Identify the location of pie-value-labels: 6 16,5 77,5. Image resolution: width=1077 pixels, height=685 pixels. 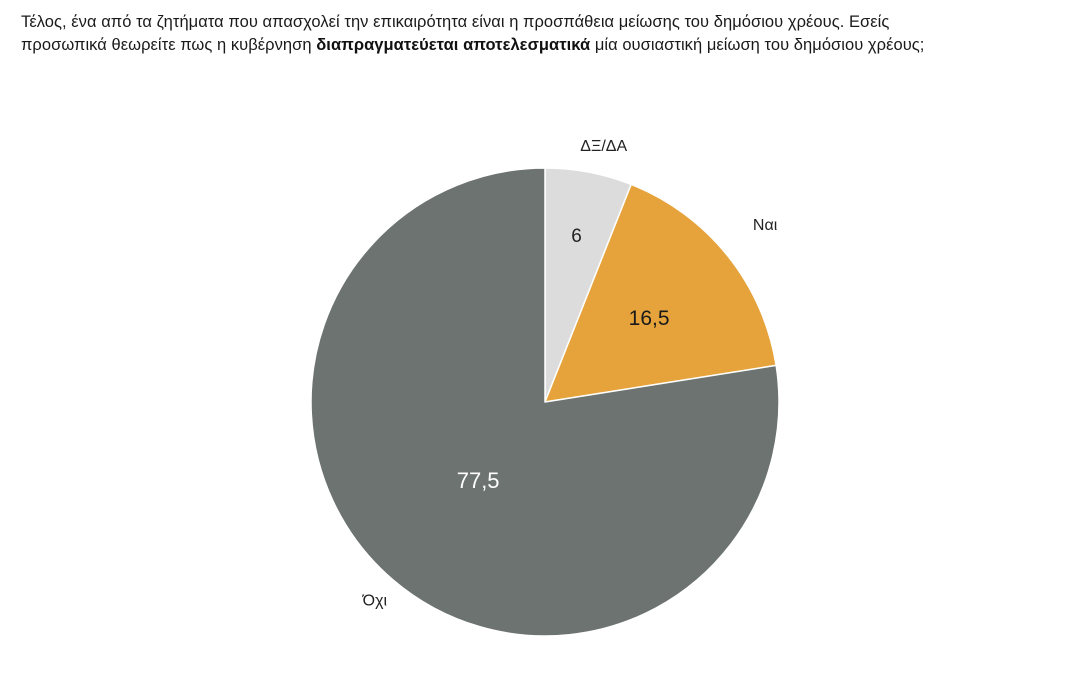
(563, 359).